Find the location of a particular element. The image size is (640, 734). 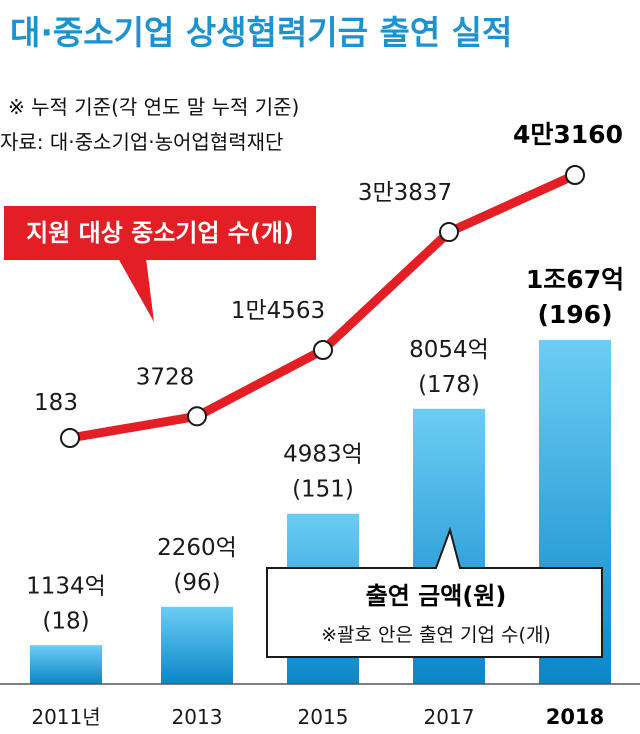

line-value-label-1: 183 is located at coordinates (56, 403).